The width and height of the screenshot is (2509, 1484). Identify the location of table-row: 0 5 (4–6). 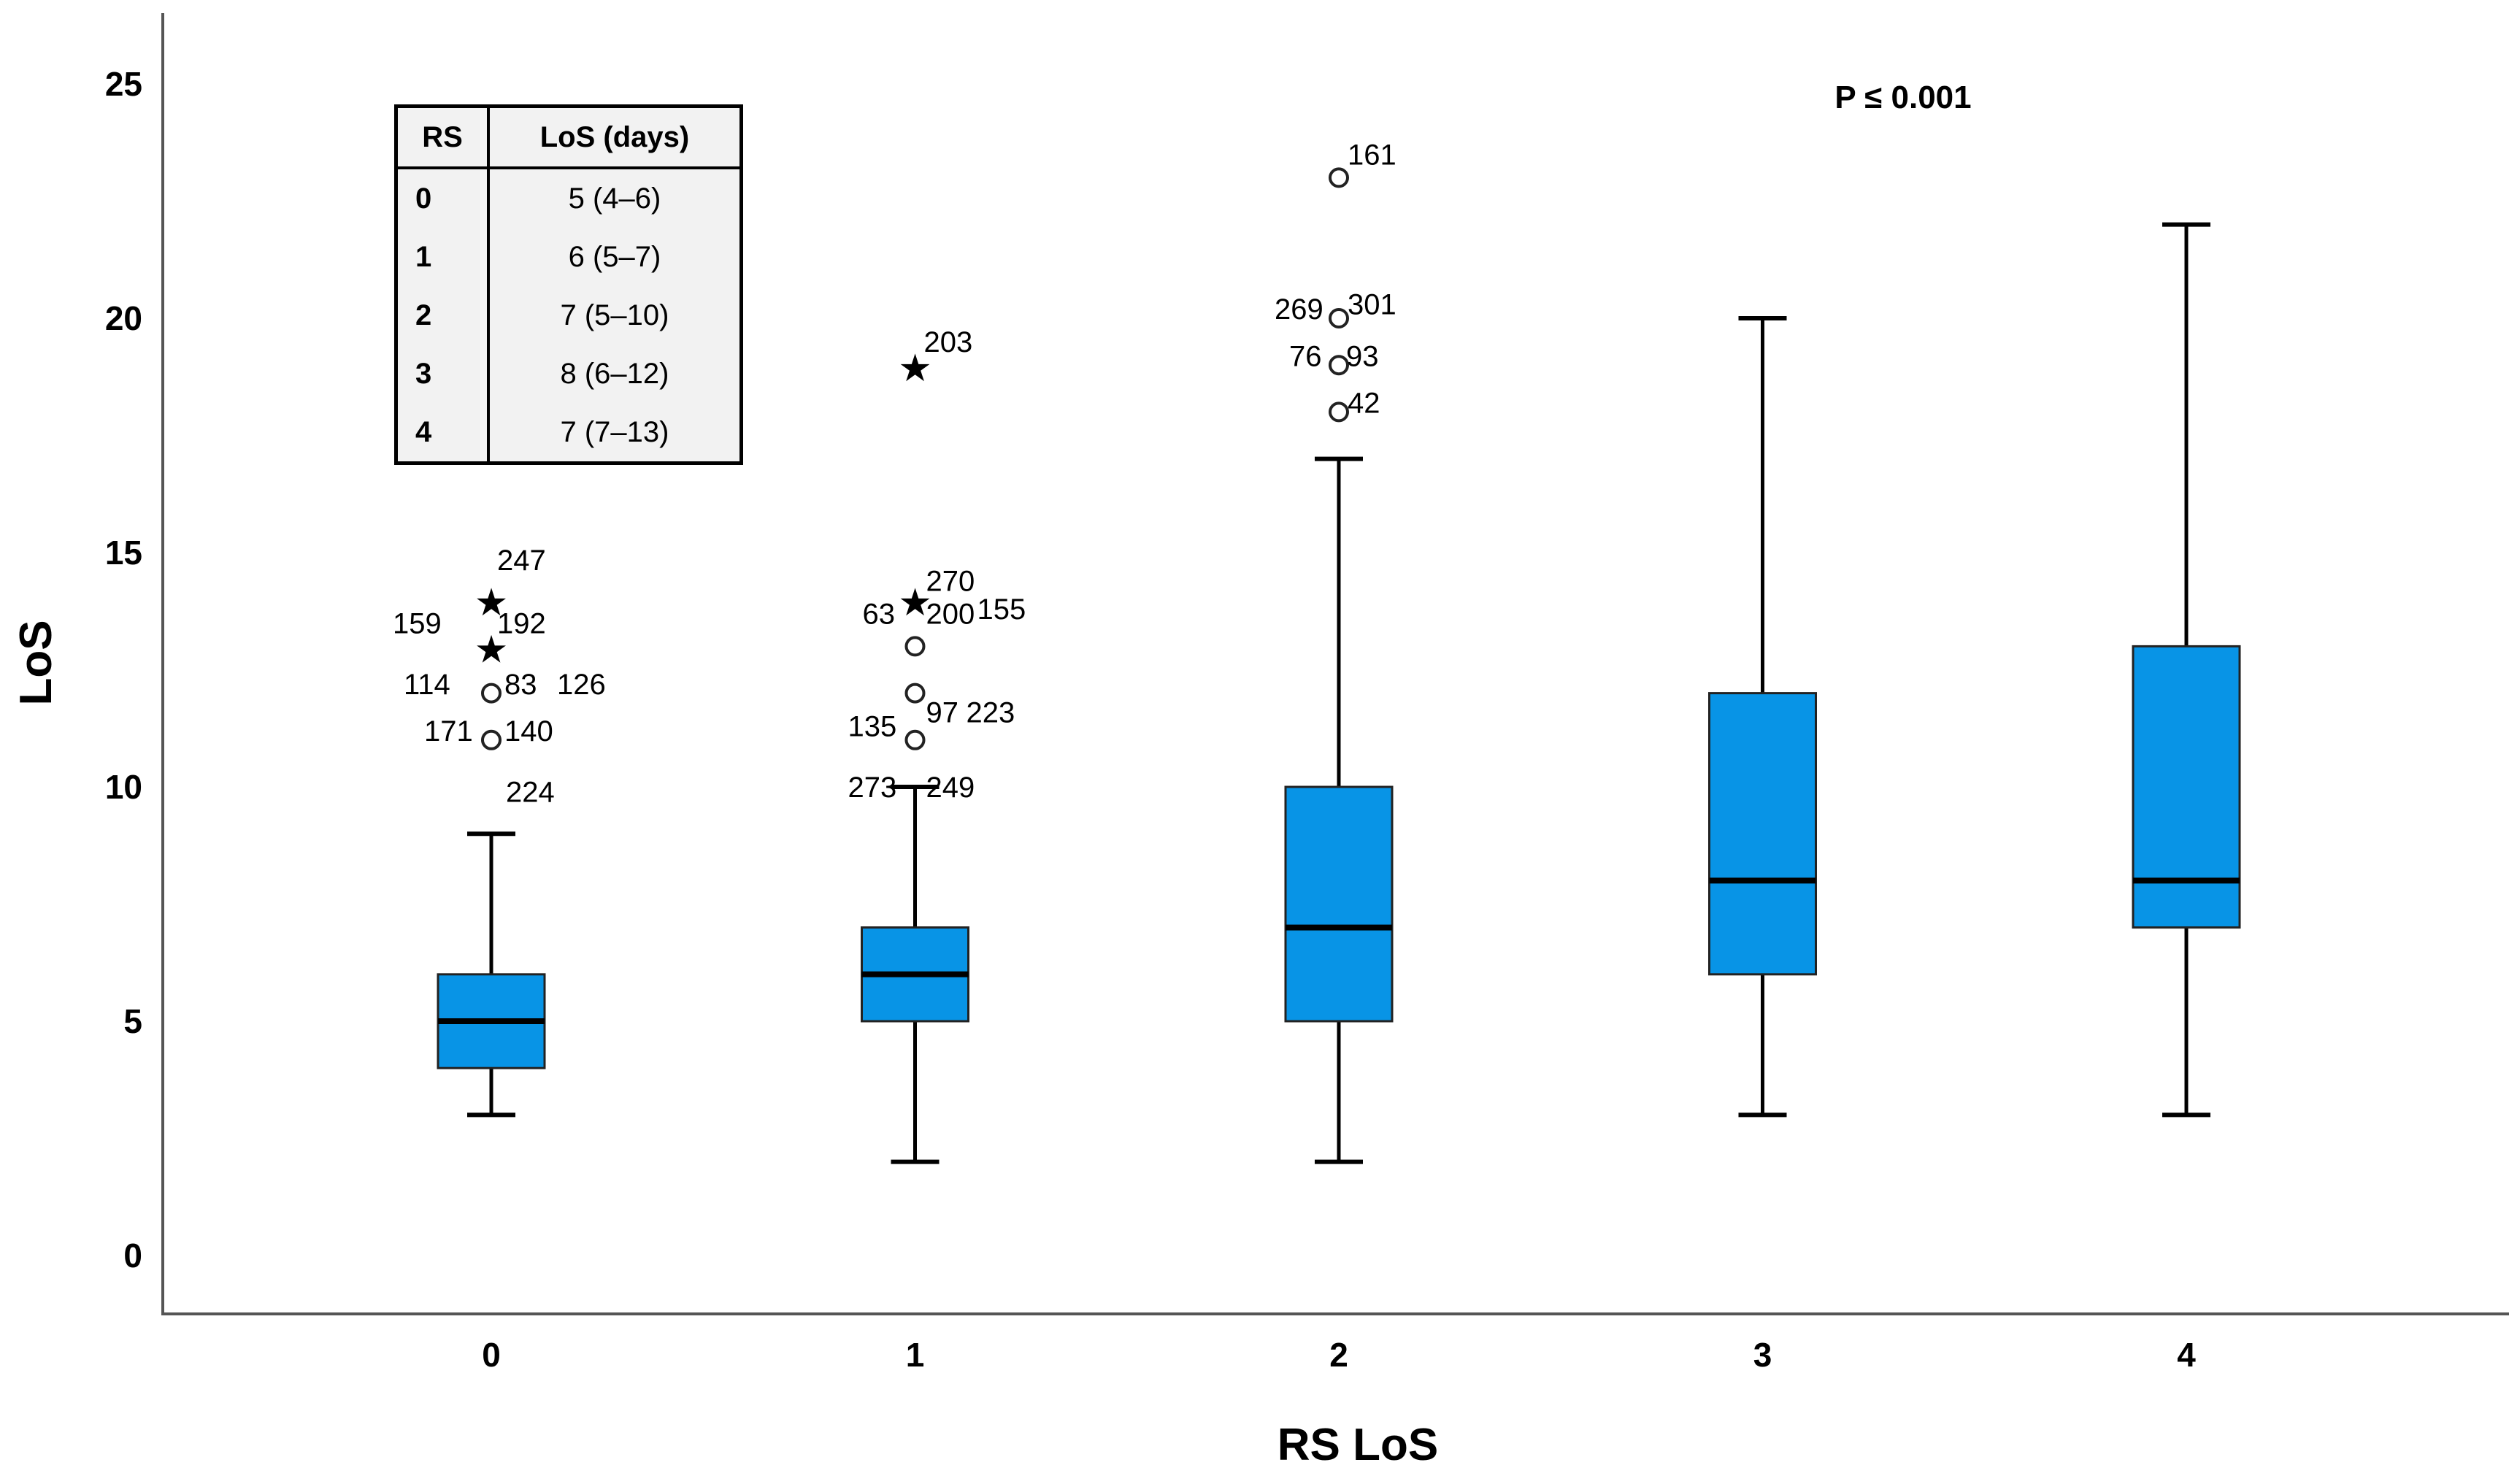
(569, 198).